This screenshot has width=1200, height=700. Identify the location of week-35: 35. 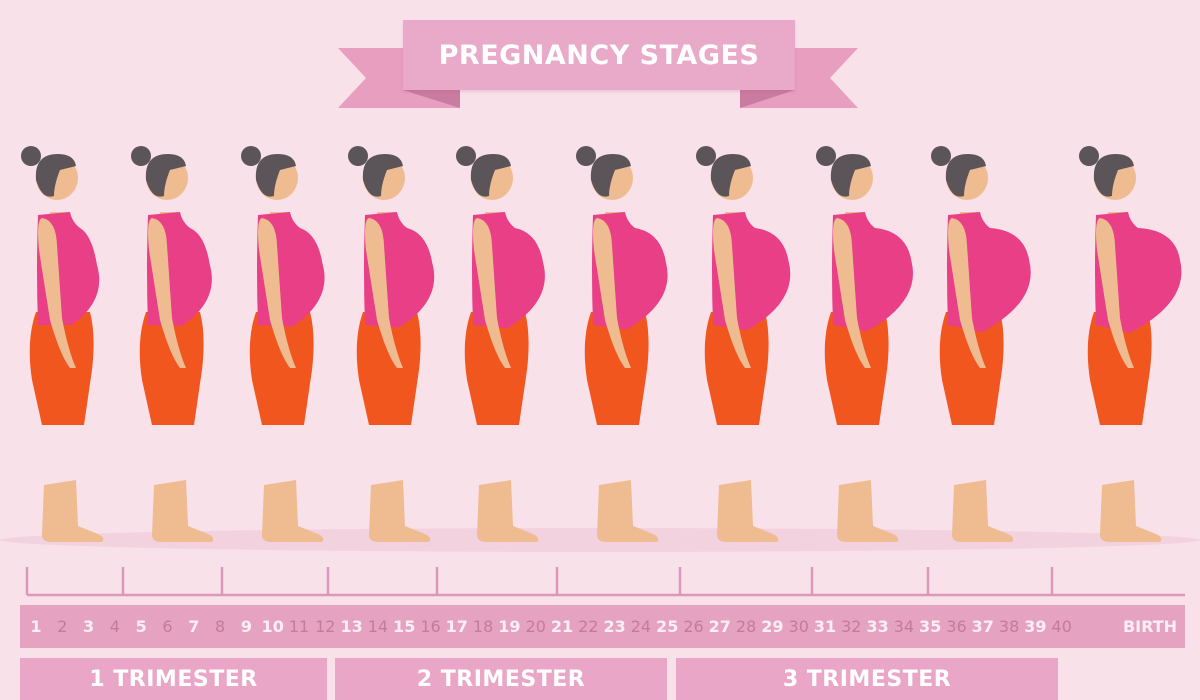
(930, 626).